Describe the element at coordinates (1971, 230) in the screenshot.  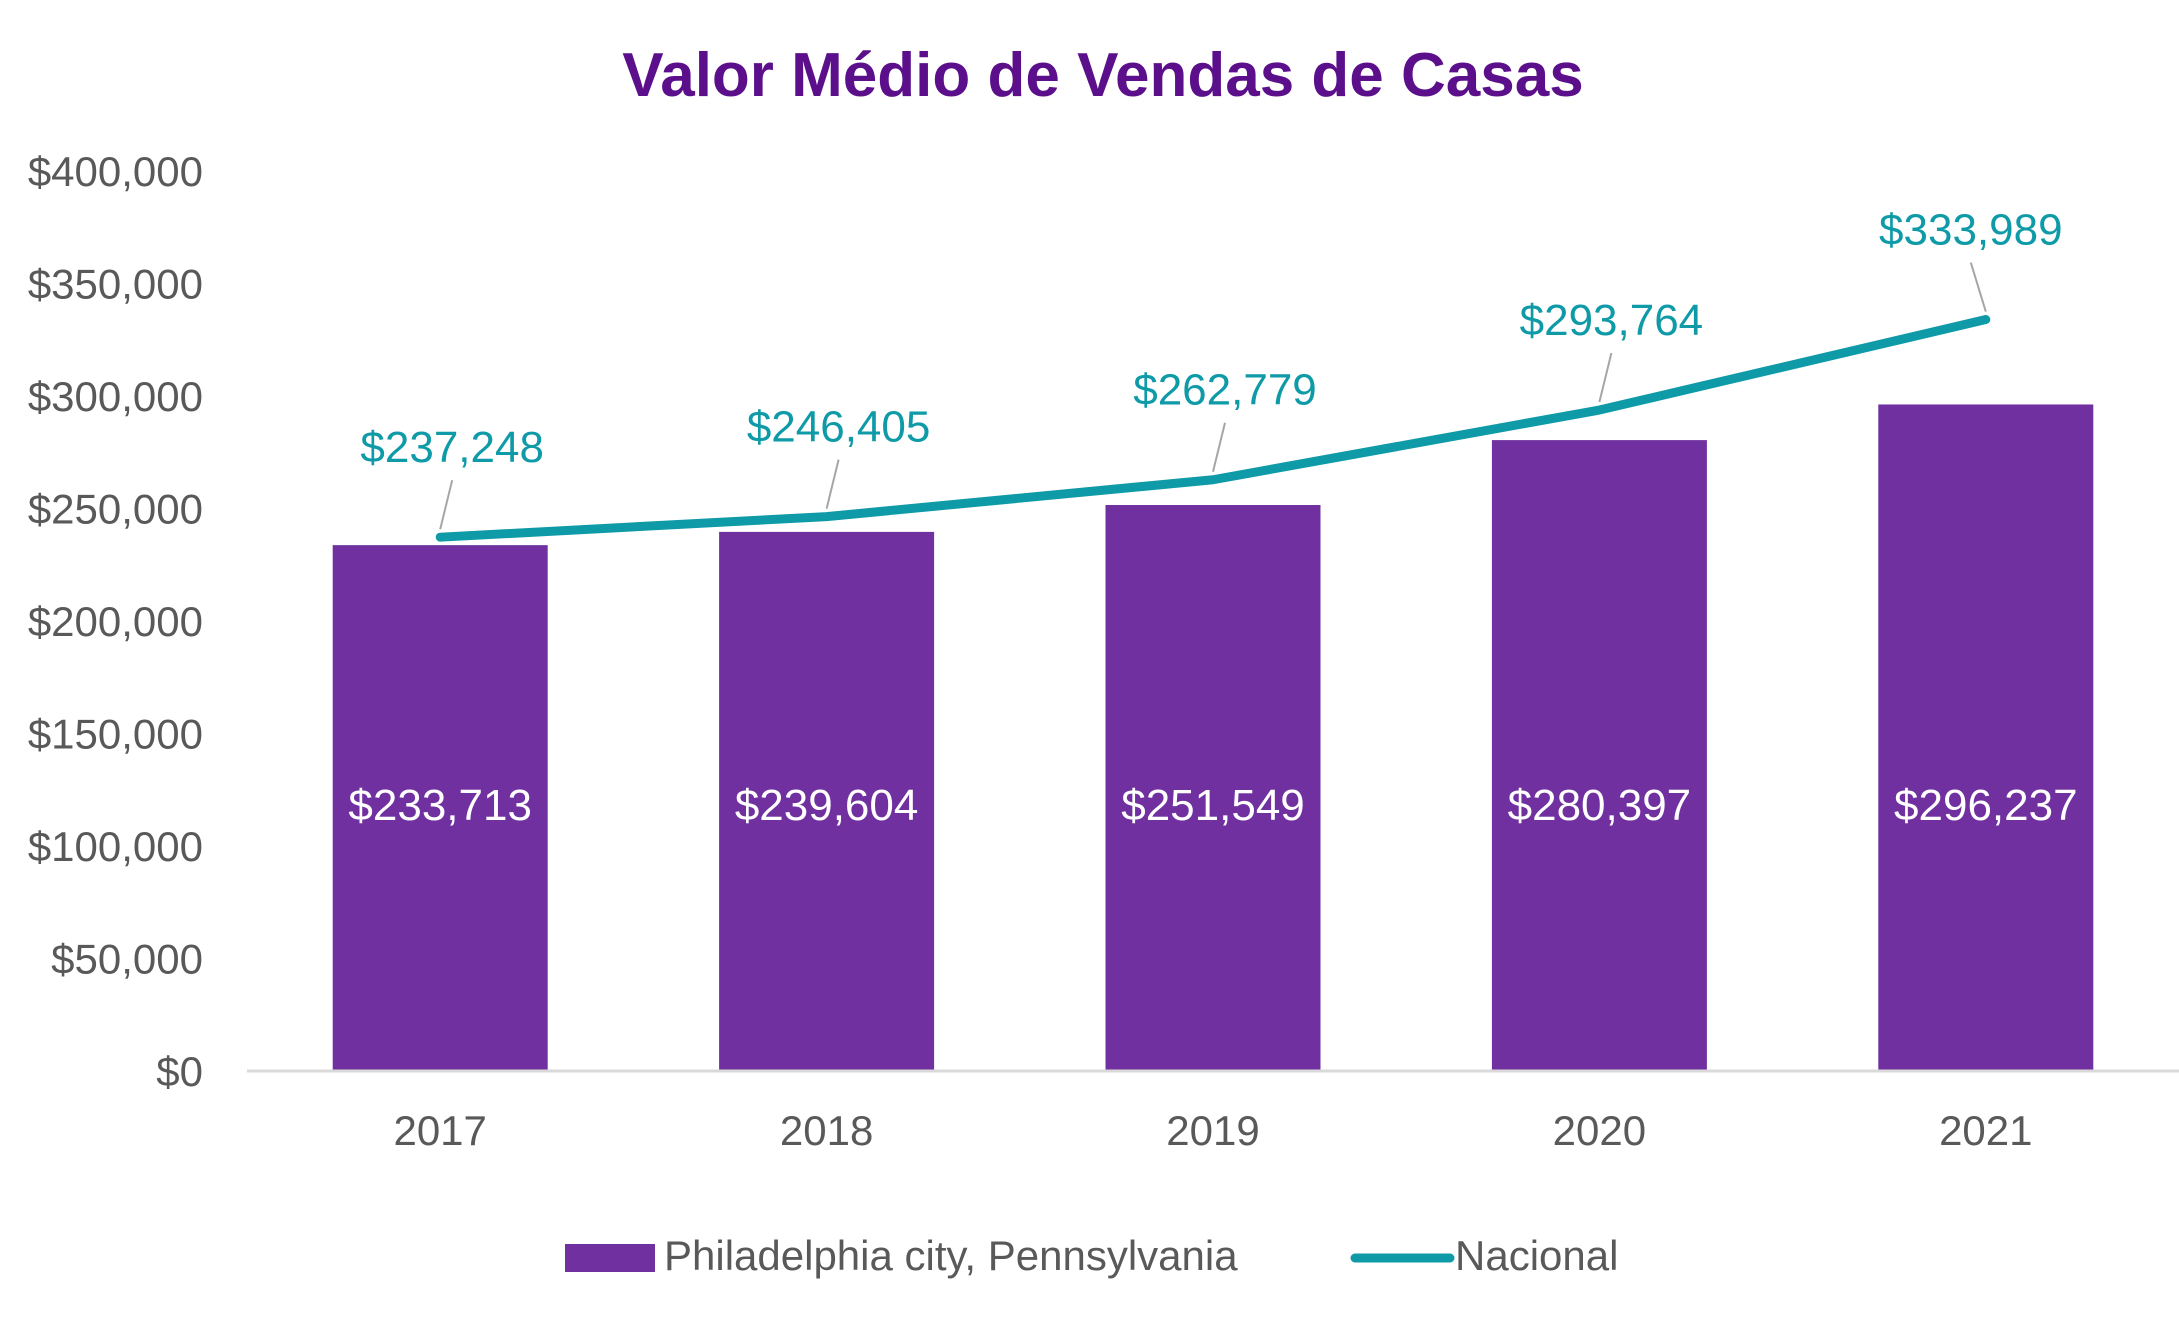
I see `line-data-label: $333,989` at that location.